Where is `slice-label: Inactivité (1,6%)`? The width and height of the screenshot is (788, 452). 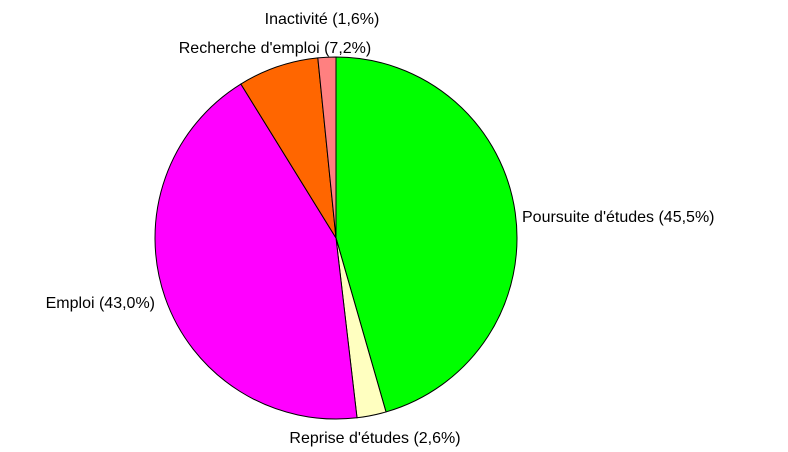 slice-label: Inactivité (1,6%) is located at coordinates (322, 19).